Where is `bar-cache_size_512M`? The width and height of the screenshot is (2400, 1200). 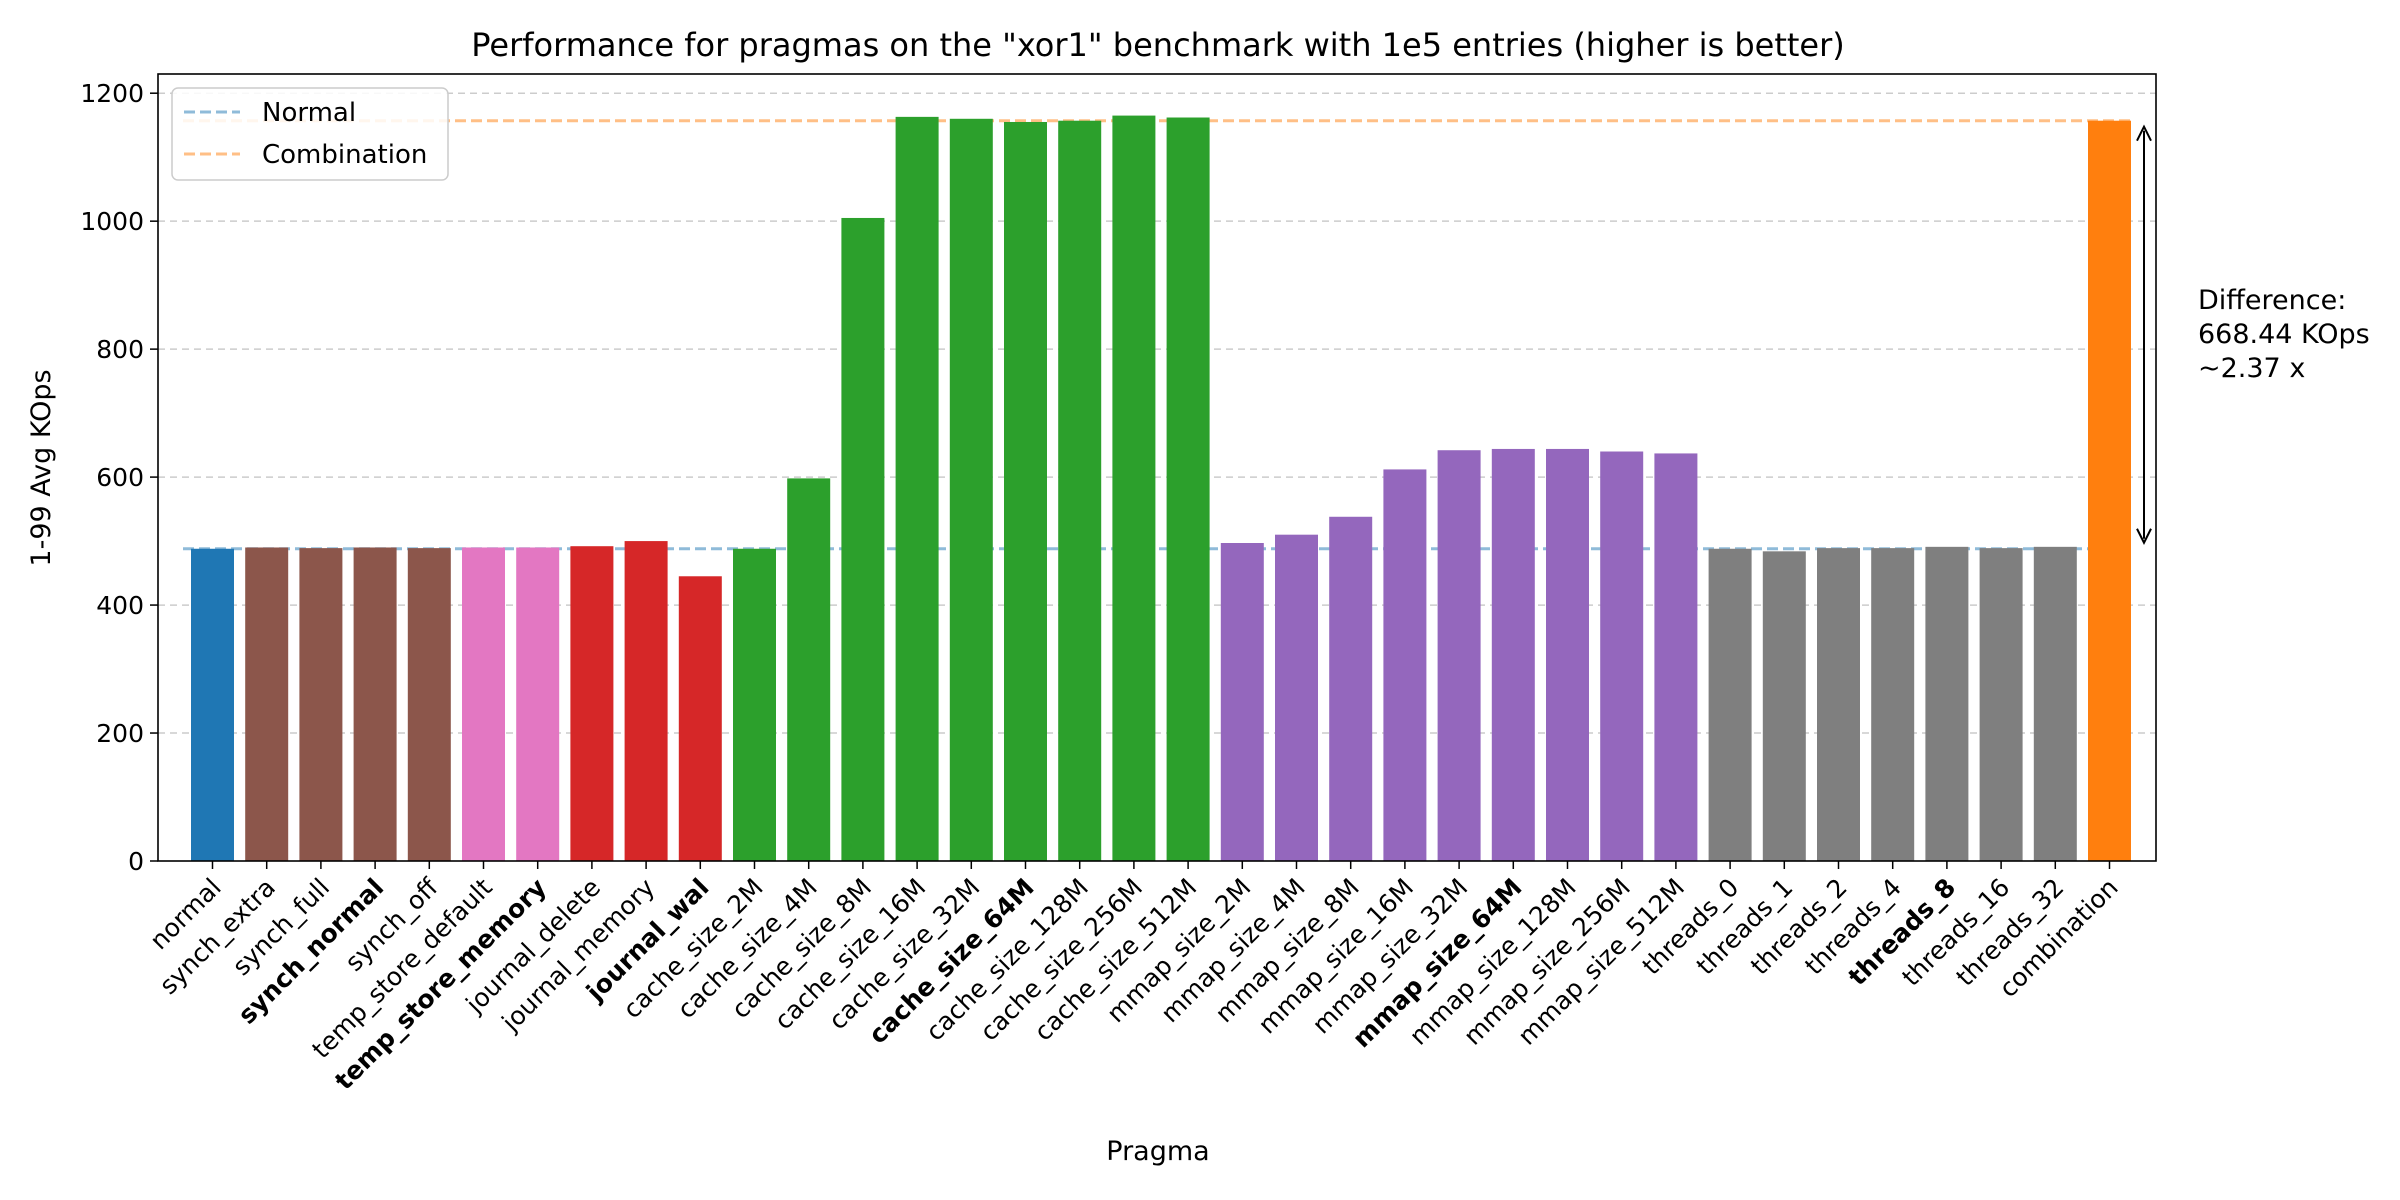
bar-cache_size_512M is located at coordinates (1188, 489).